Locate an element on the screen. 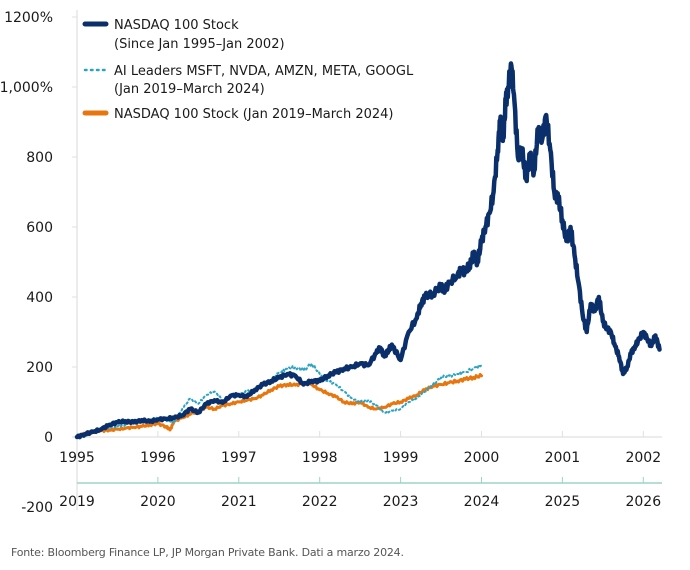 Image resolution: width=690 pixels, height=570 pixels. x-top-tick-label: 2000 is located at coordinates (482, 458).